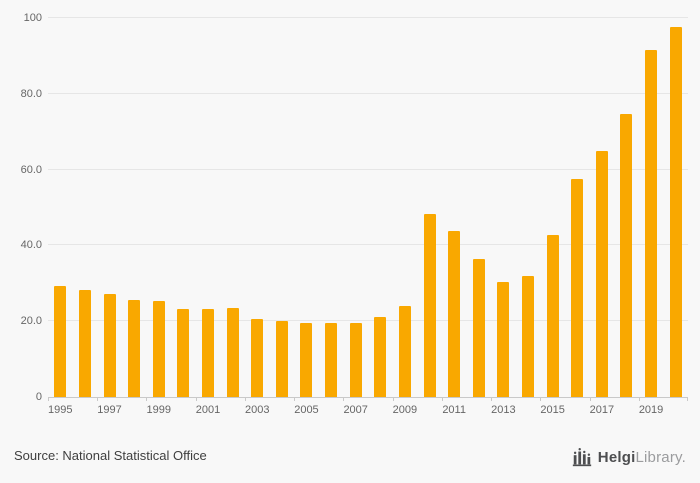  I want to click on y-tick-label: 20.0, so click(31, 321).